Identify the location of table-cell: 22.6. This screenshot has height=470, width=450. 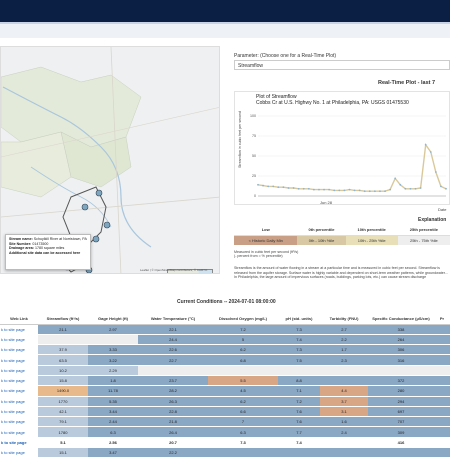
(173, 350).